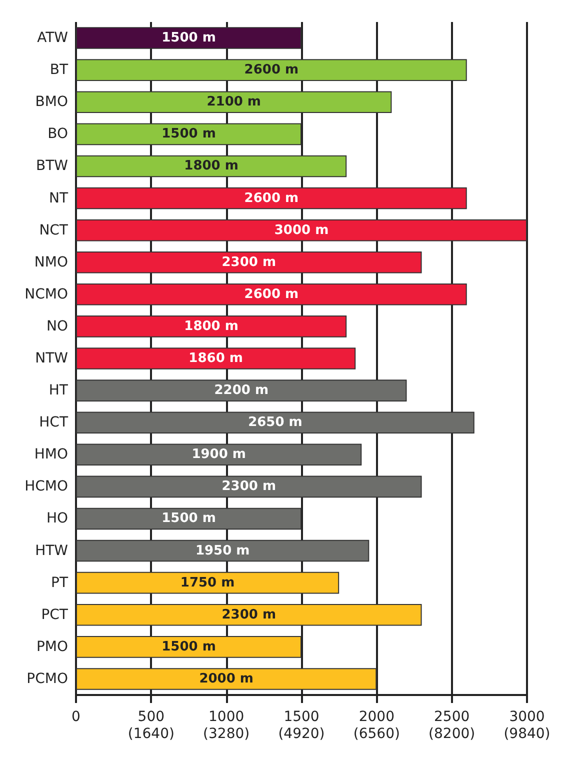 This screenshot has height=771, width=563. What do you see at coordinates (53, 230) in the screenshot?
I see `y-tick-label: NCT` at bounding box center [53, 230].